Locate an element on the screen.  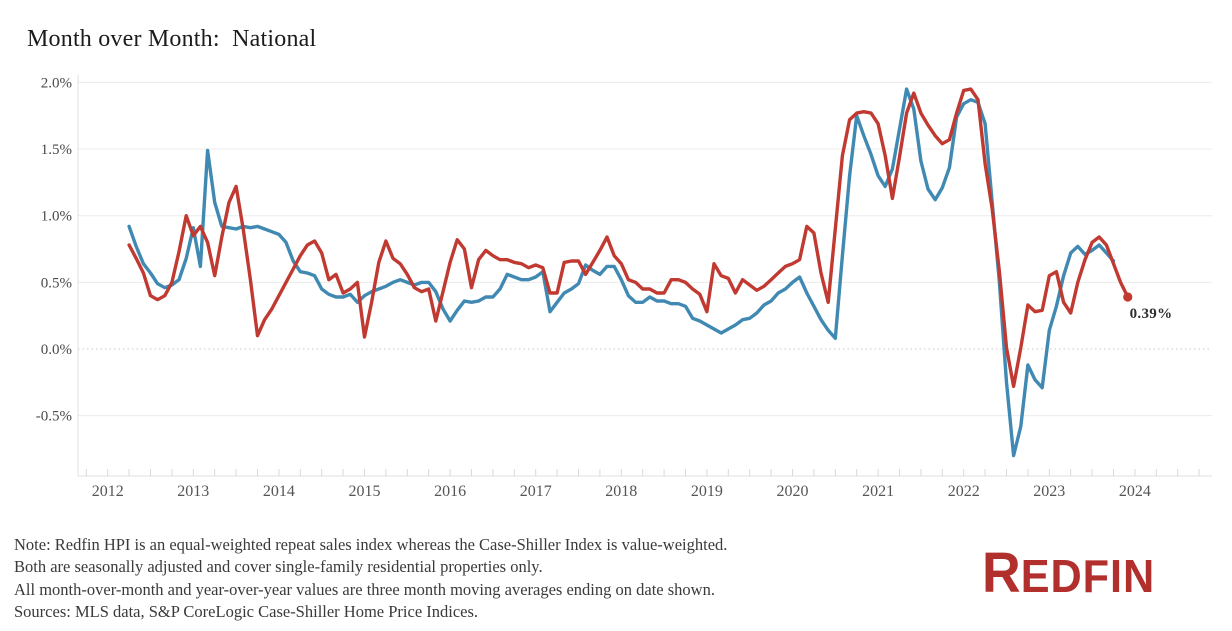
y-axis-label: 0.5% is located at coordinates (56, 283).